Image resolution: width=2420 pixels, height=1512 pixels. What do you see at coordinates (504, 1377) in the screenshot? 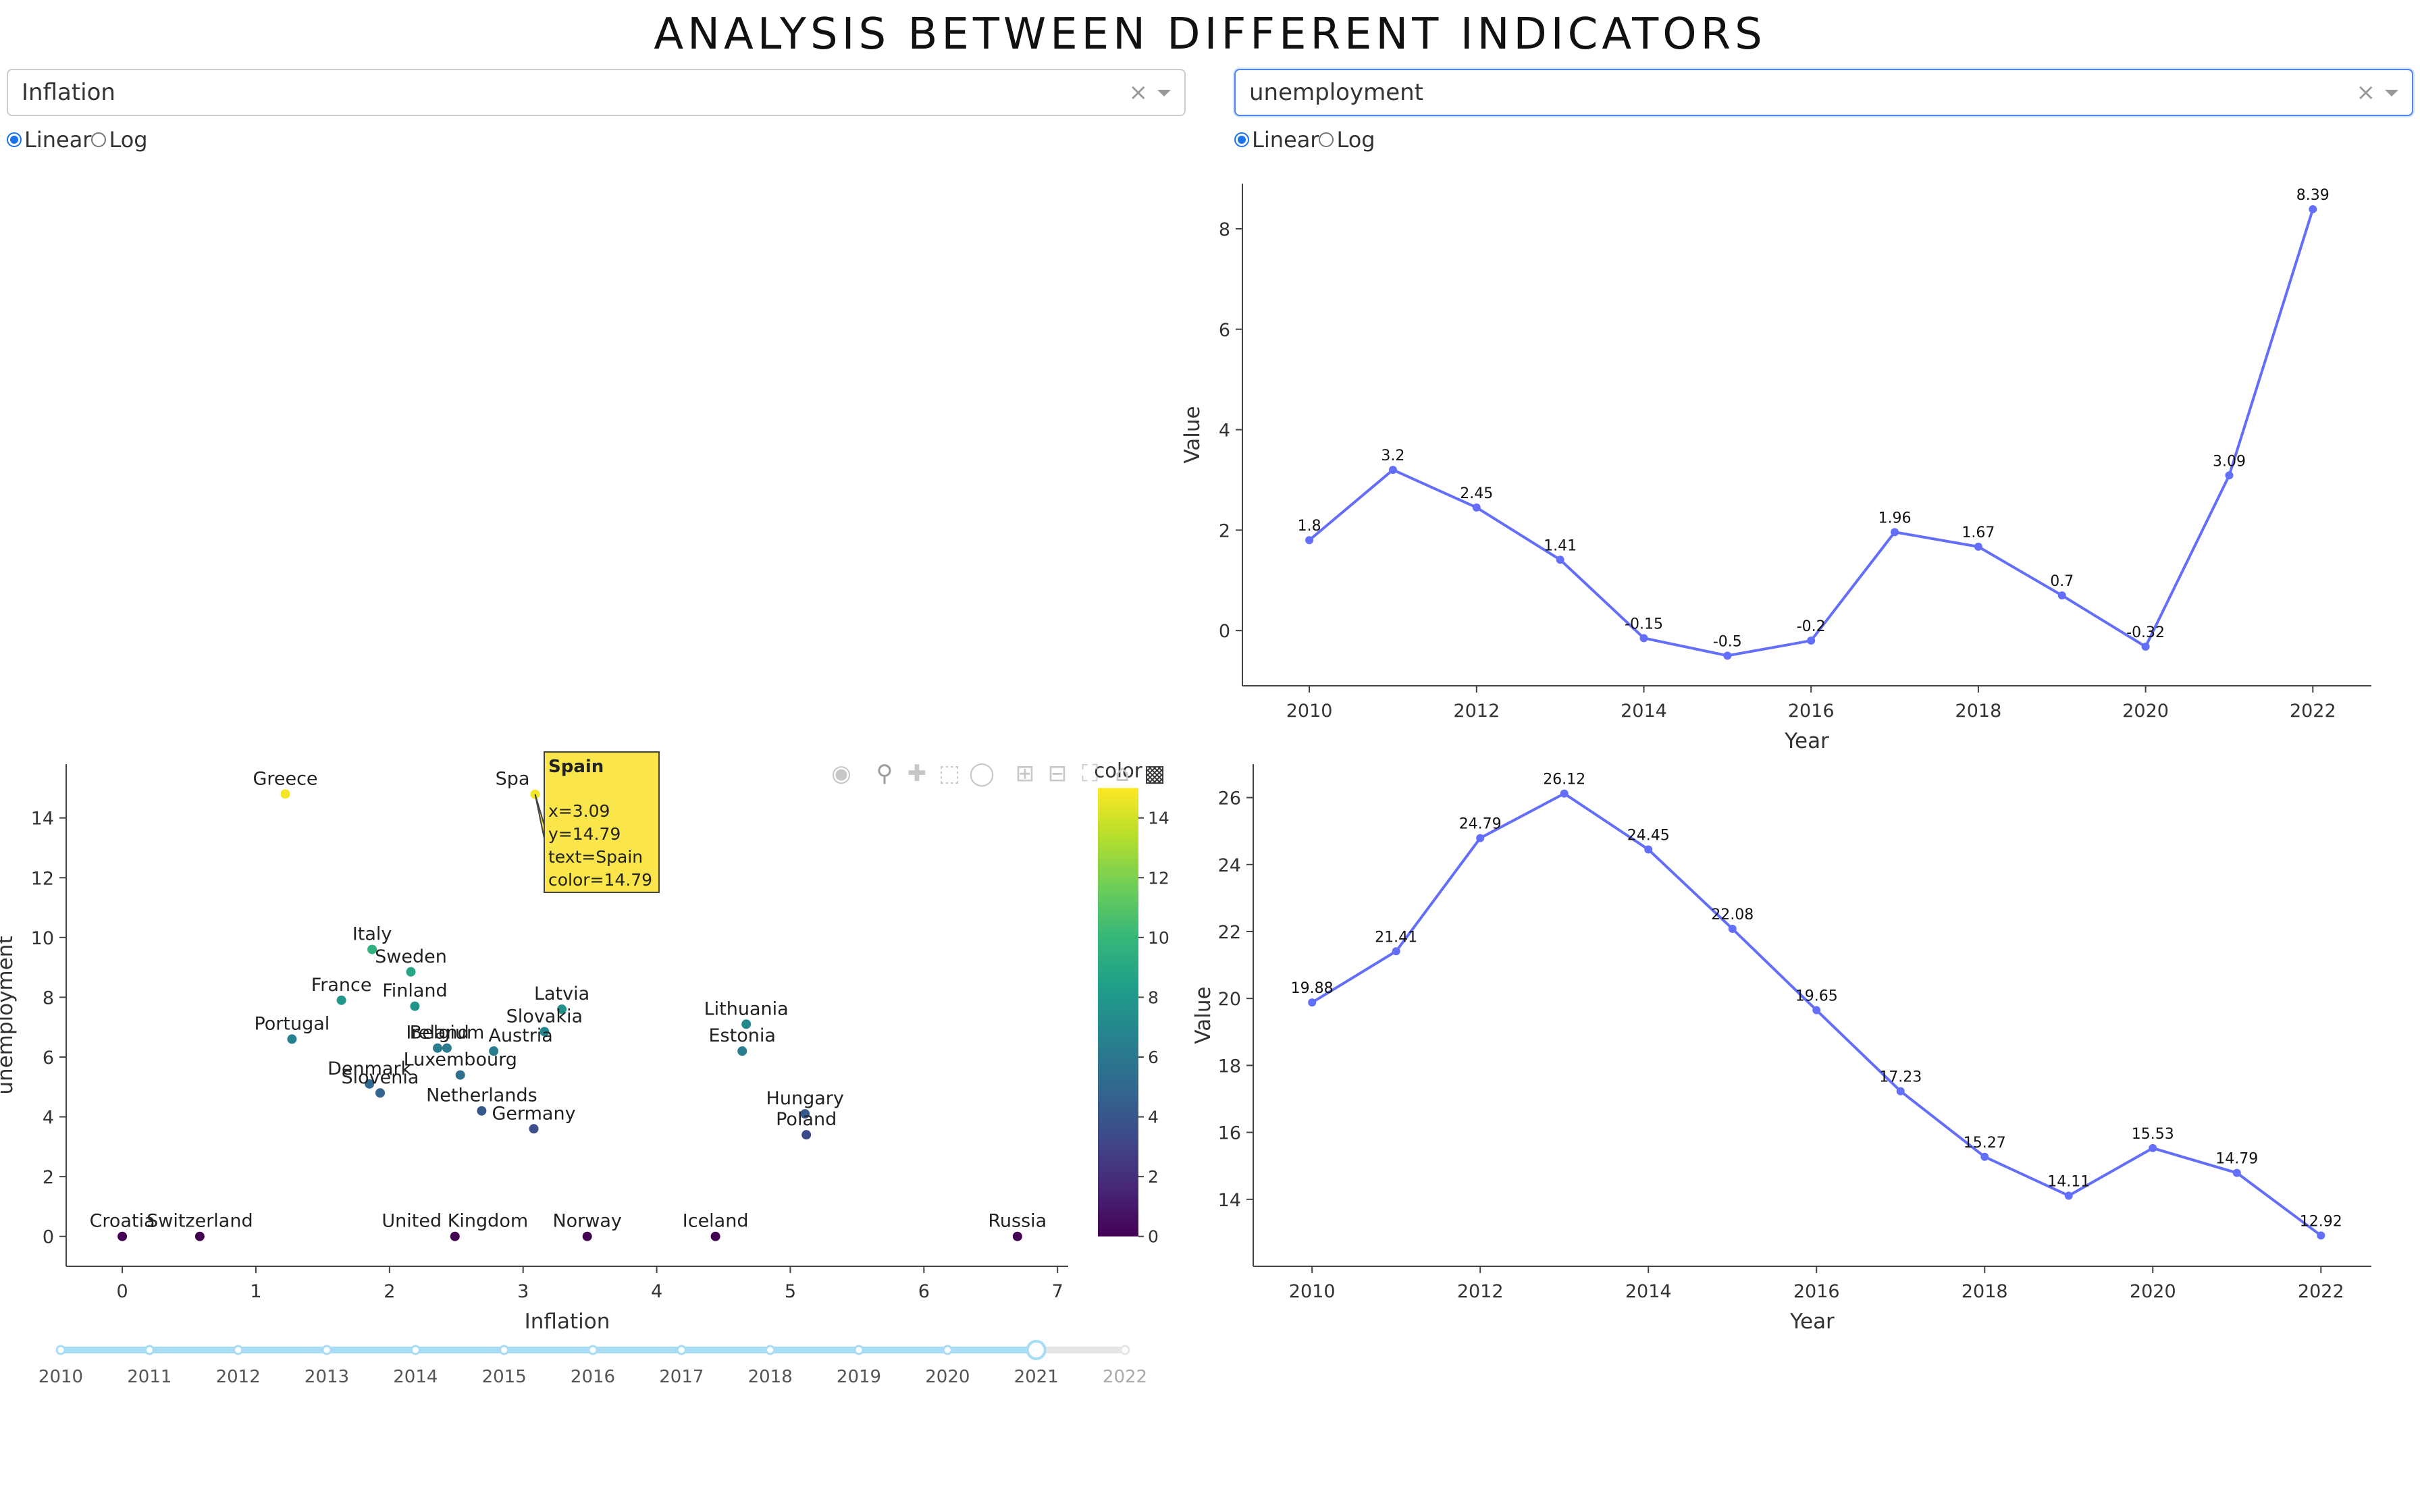
I see `slider-year-label: 2015` at bounding box center [504, 1377].